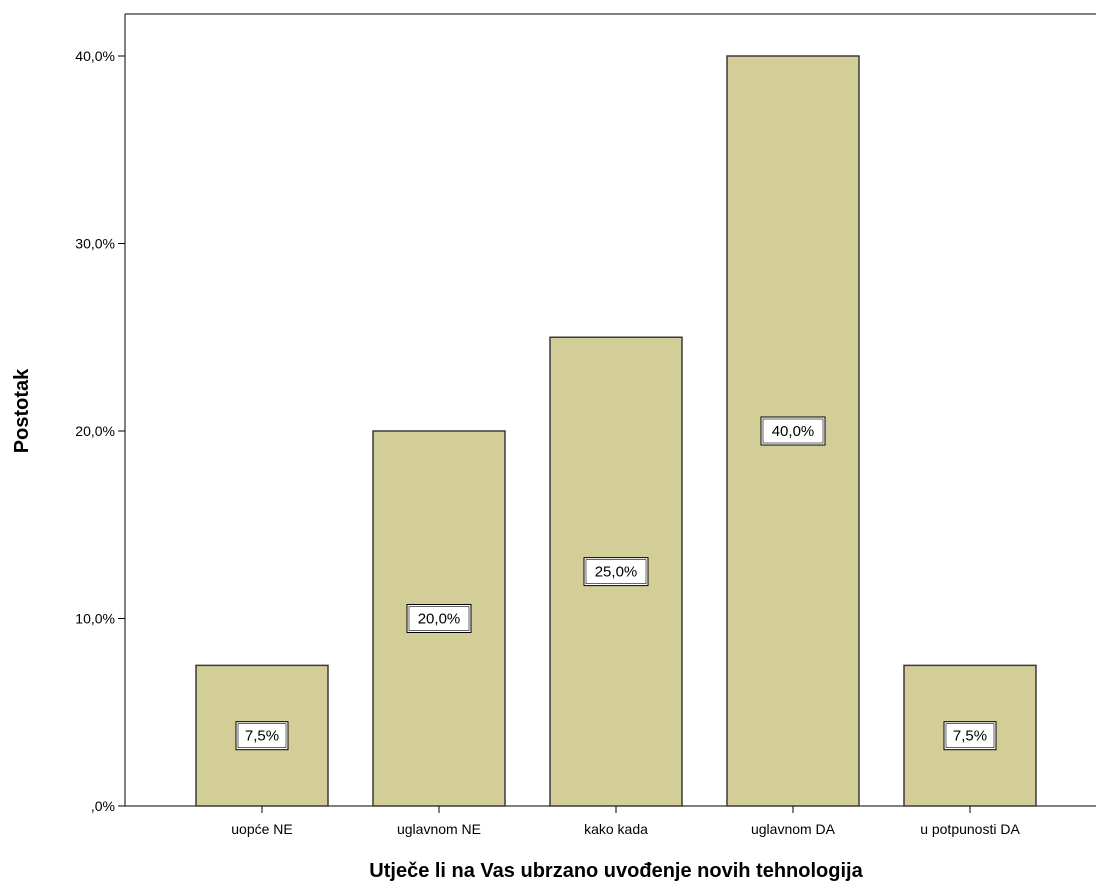 This screenshot has width=1096, height=890. Describe the element at coordinates (95, 244) in the screenshot. I see `y-tick-label: 30,0%` at that location.